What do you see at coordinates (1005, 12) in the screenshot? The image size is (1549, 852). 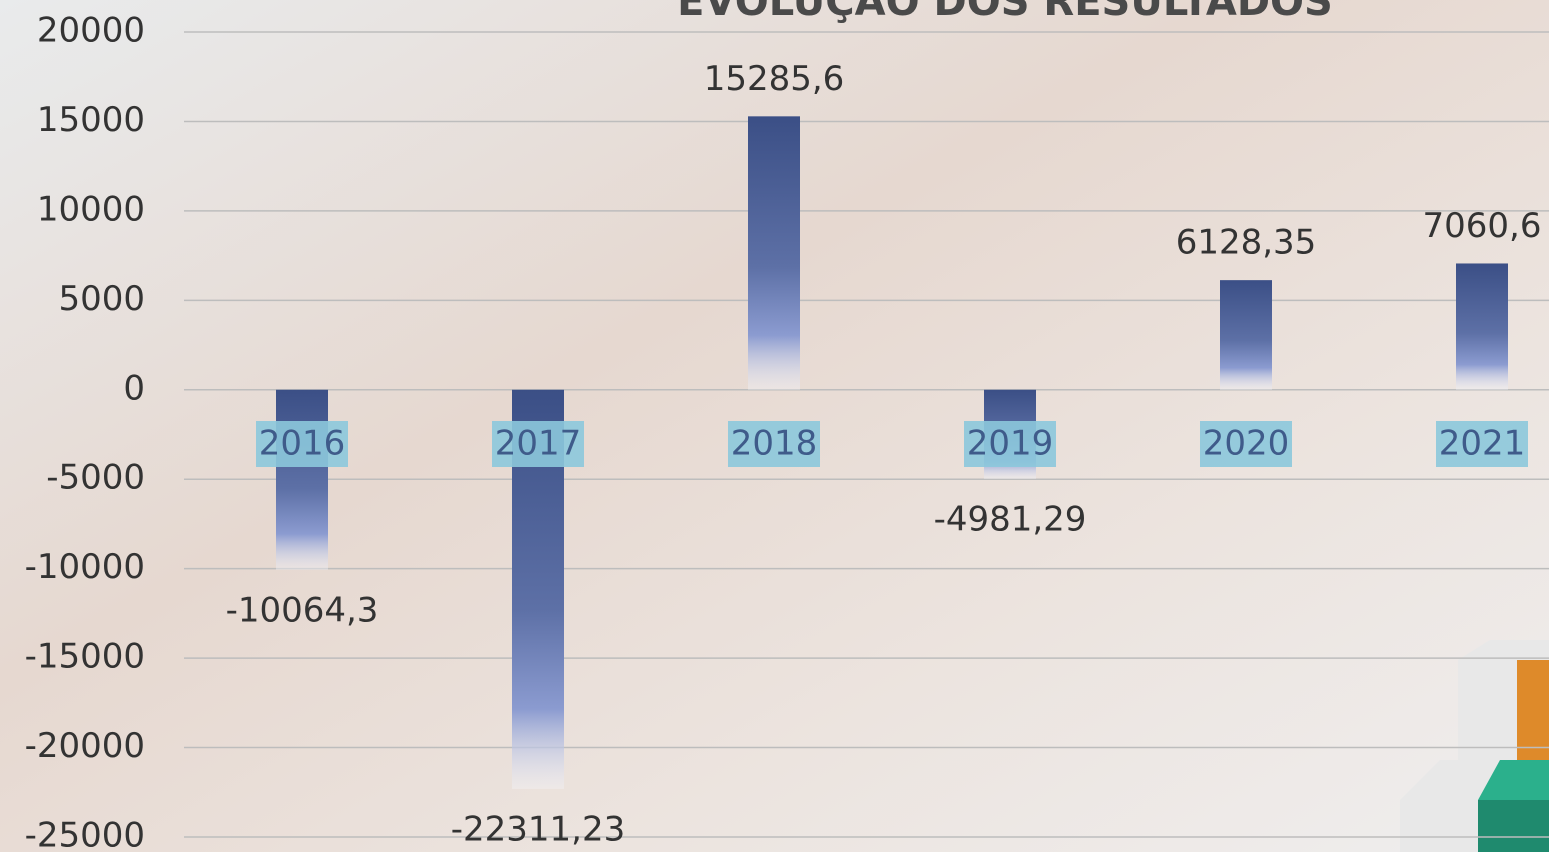 I see `chart-title: EVOLUÇÃO DOS RESULTADOS` at bounding box center [1005, 12].